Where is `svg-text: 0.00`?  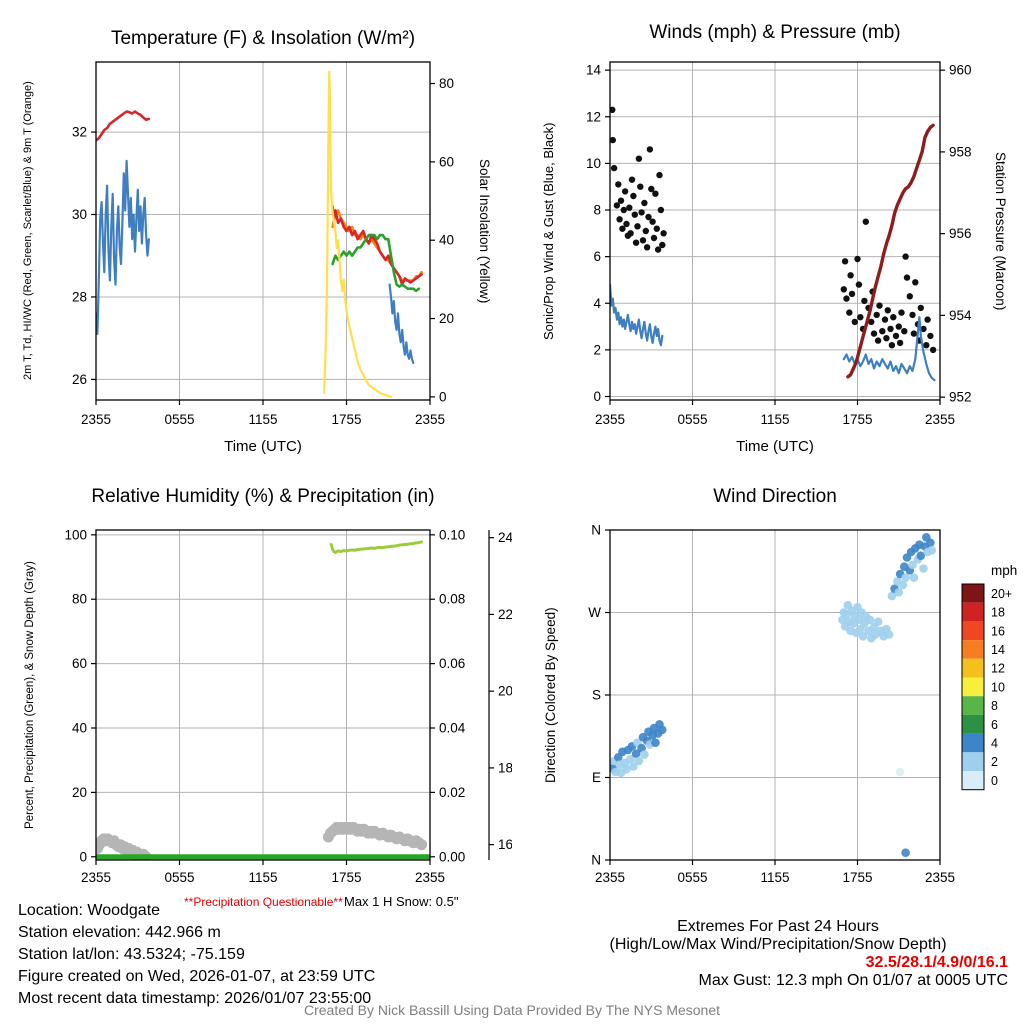 svg-text: 0.00 is located at coordinates (452, 856).